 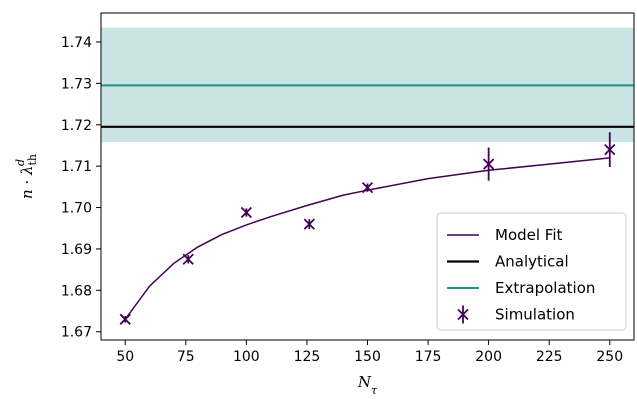 I want to click on y-tick-label: 1.74, so click(x=76, y=43).